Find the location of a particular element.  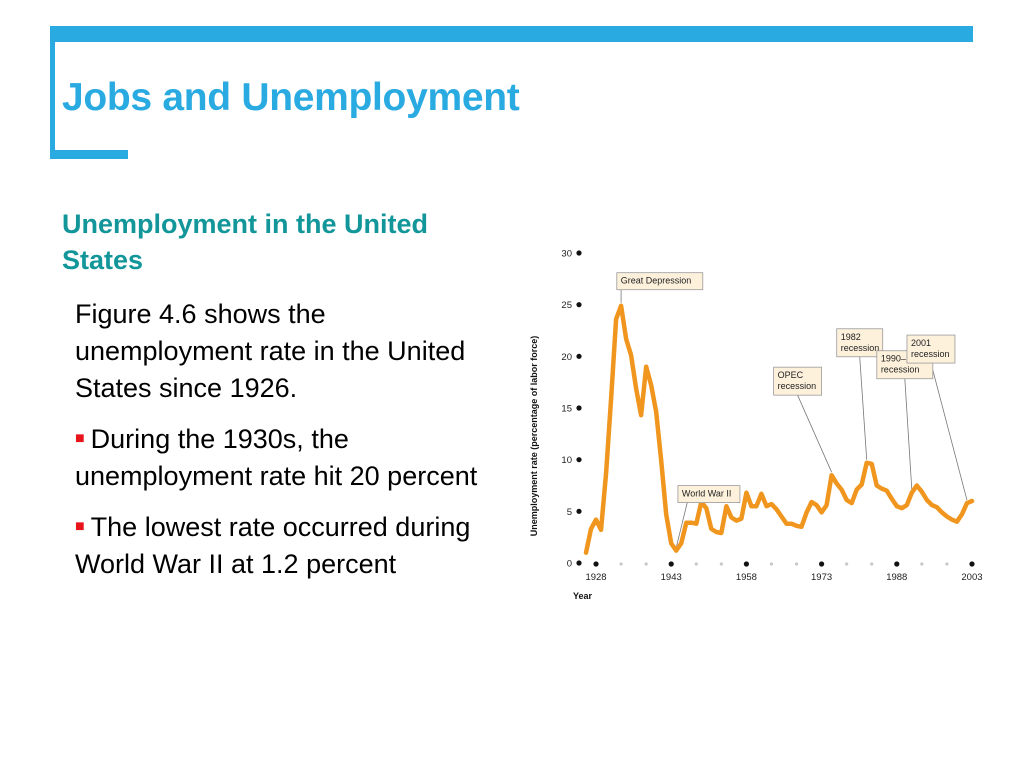

x-tick-label: 2003 is located at coordinates (971, 577).